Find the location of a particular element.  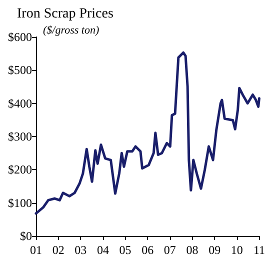

x-tick-label: 07 is located at coordinates (170, 250).